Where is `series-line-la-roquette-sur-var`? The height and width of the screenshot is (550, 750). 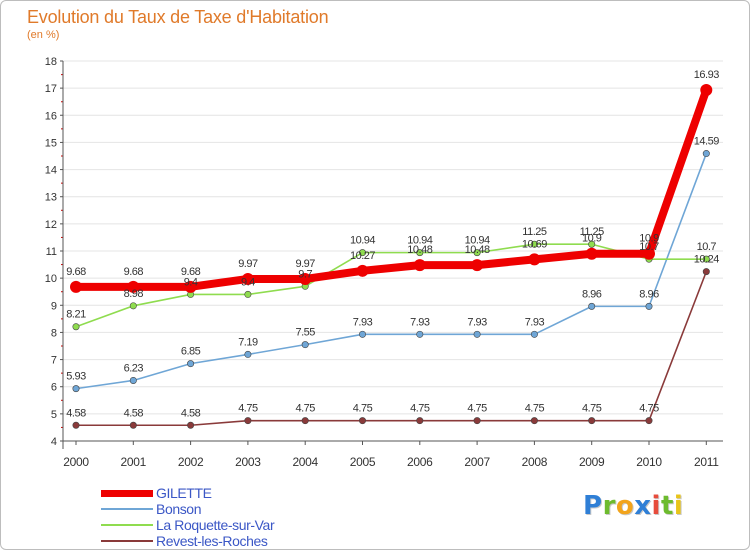
series-line-la-roquette-sur-var is located at coordinates (391, 285).